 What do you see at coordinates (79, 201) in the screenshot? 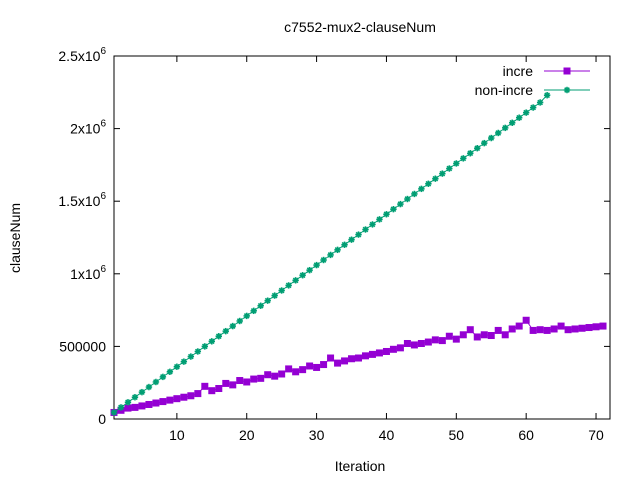
I see `y-tick-label-base: 1.5x10` at bounding box center [79, 201].